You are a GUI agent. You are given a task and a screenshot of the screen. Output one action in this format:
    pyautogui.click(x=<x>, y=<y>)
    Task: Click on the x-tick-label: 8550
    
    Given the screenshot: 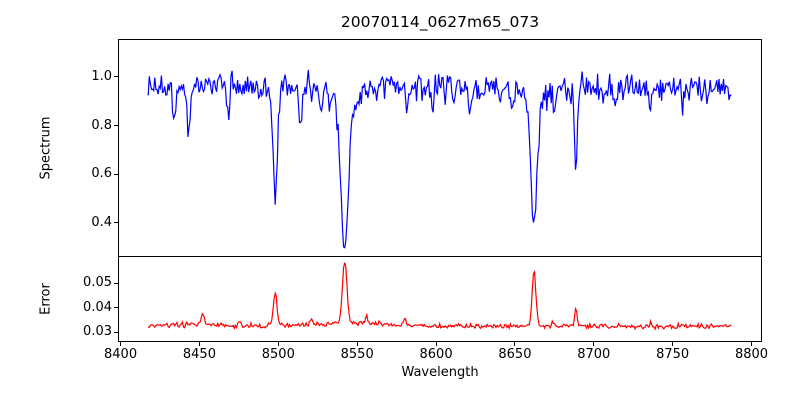 What is the action you would take?
    pyautogui.click(x=357, y=354)
    